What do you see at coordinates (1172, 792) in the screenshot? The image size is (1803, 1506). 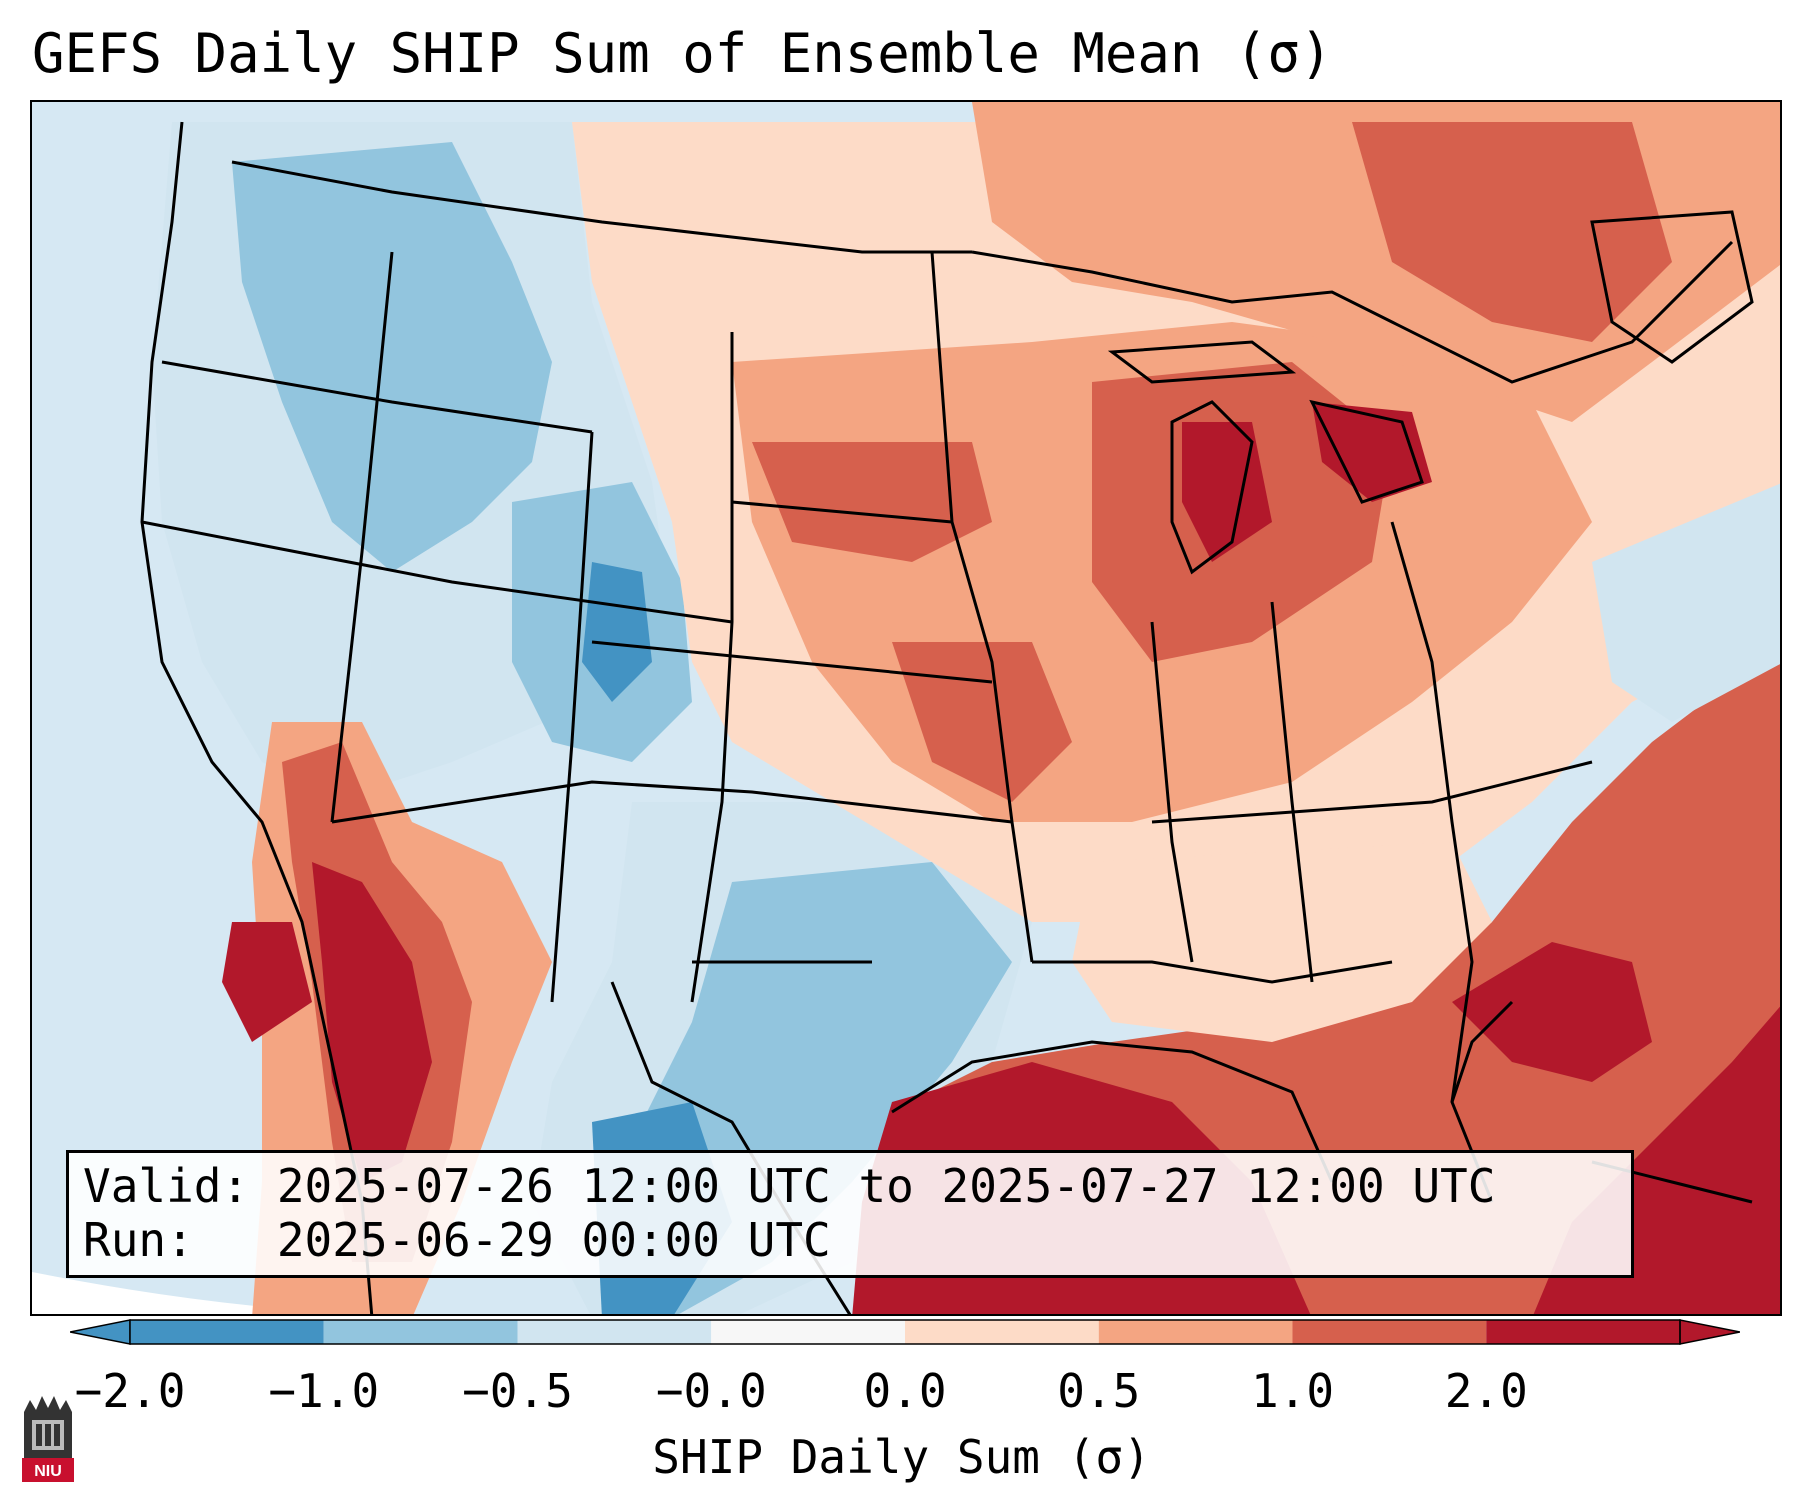 I see `il-in-border` at bounding box center [1172, 792].